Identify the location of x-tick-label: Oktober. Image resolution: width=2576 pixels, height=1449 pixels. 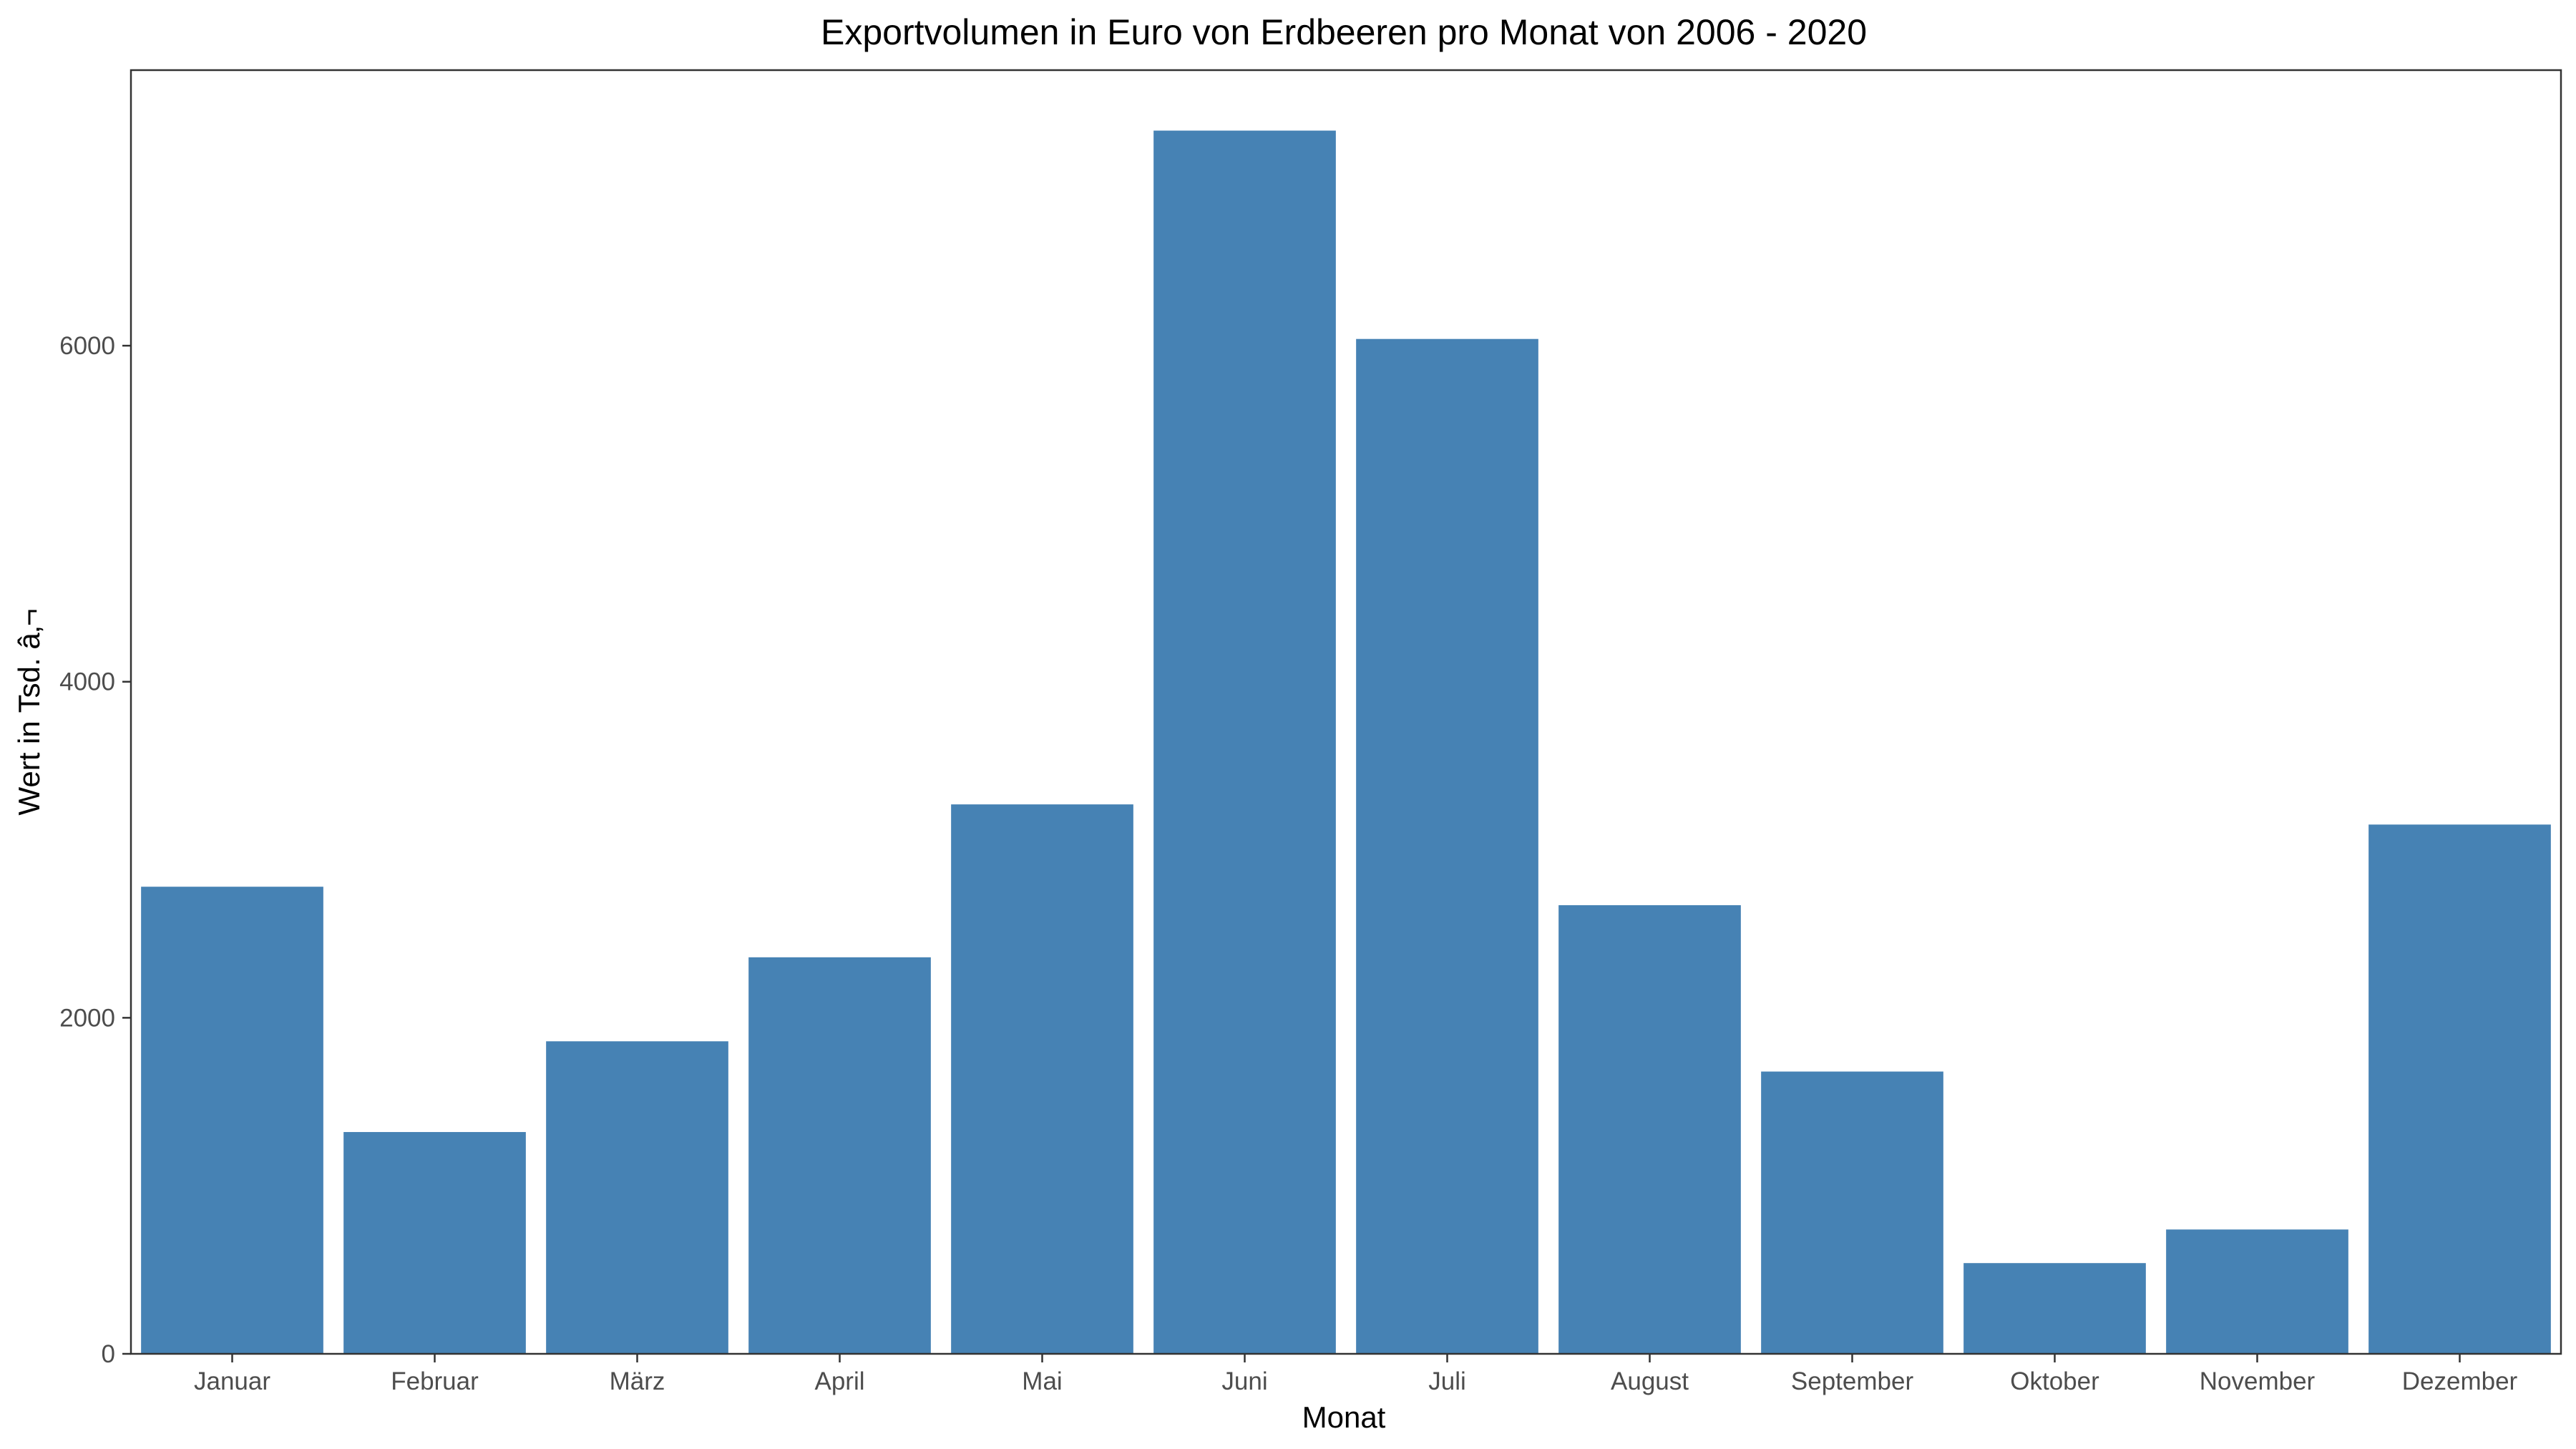
(2054, 1381).